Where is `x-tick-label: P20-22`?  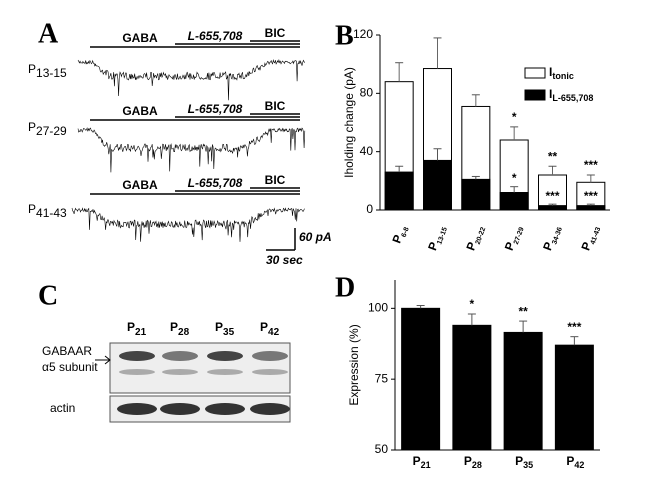 x-tick-label: P20-22 is located at coordinates (476, 238).